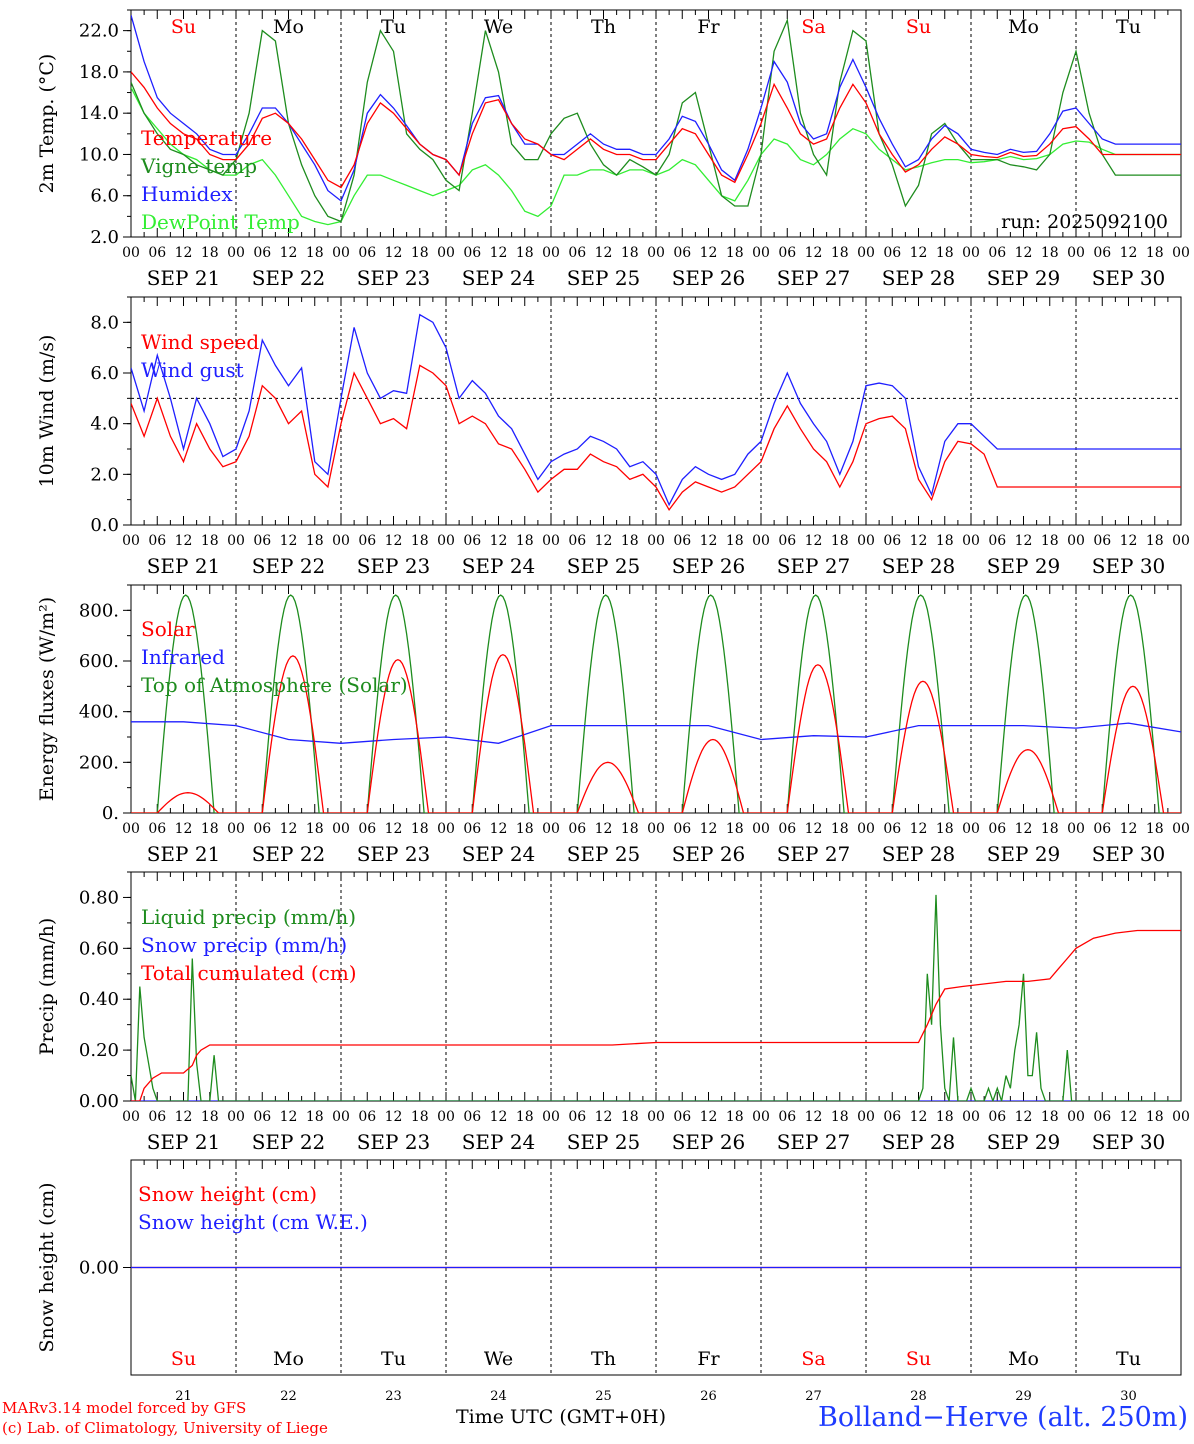  I want to click on legend-entry: Temperature, so click(206, 138).